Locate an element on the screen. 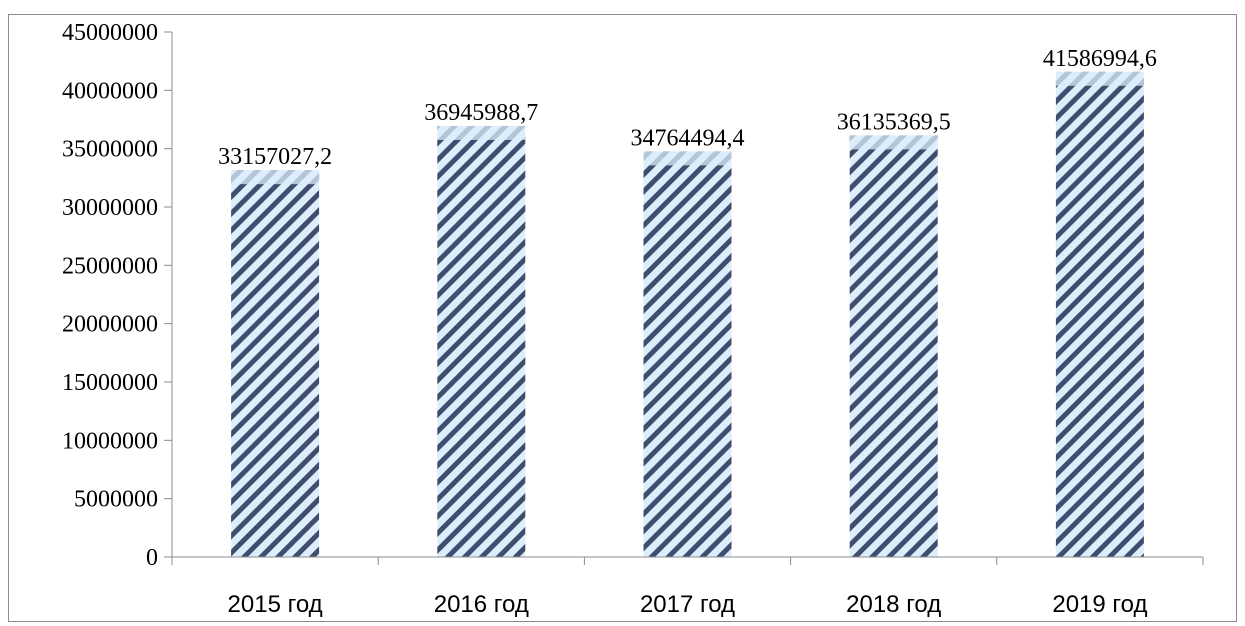 Image resolution: width=1245 pixels, height=626 pixels. y-tick-label: 5000000 is located at coordinates (116, 500).